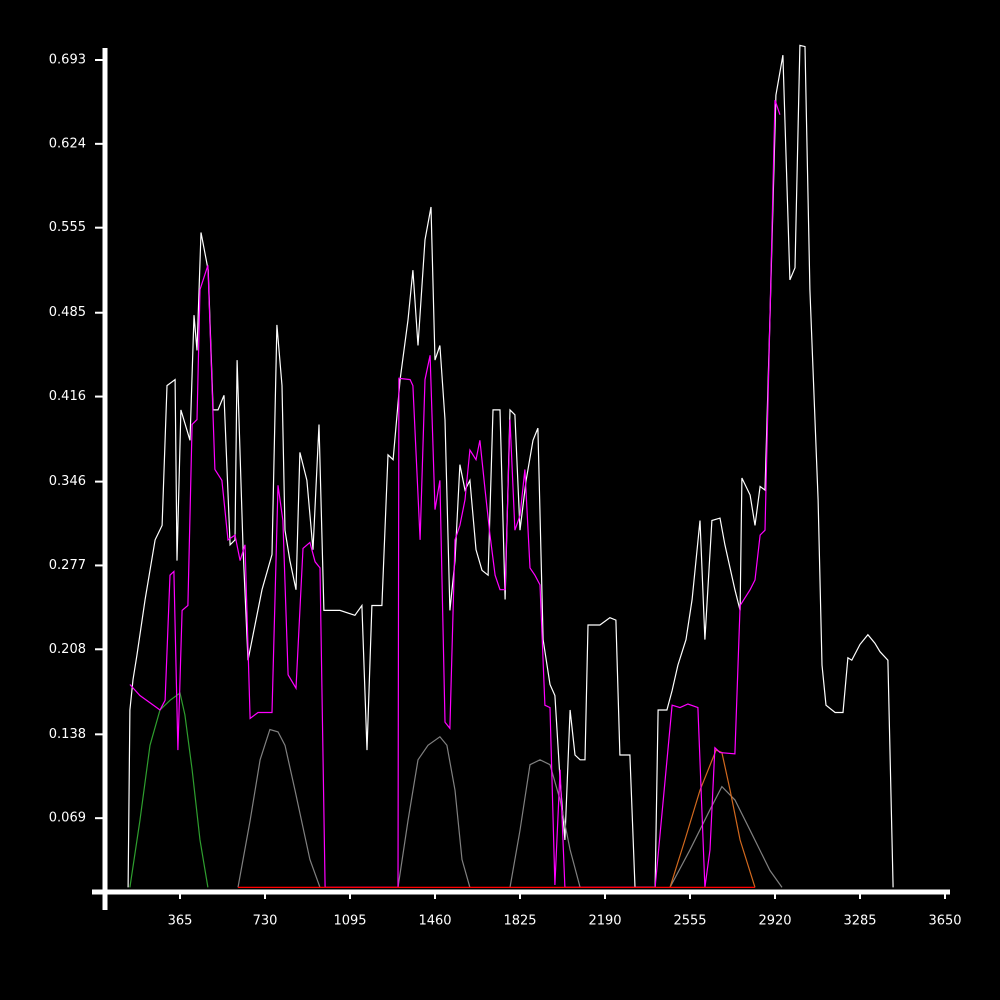 The height and width of the screenshot is (1000, 1000). I want to click on y-tick-label: 0.069, so click(67, 818).